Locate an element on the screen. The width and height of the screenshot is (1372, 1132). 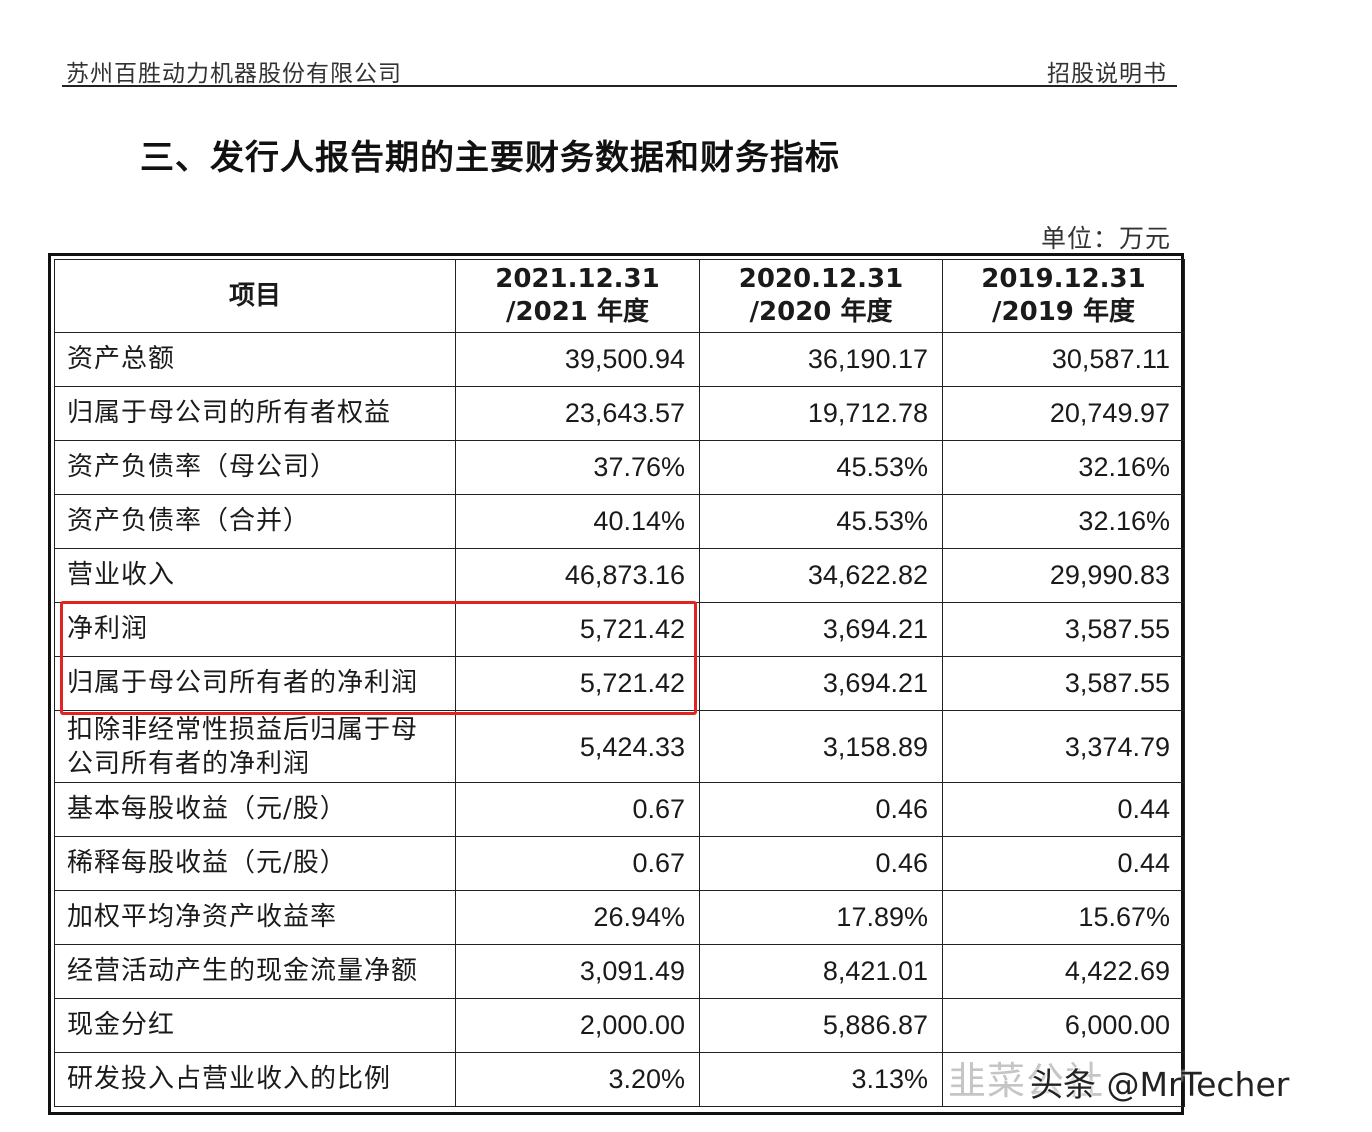
table-row: 基本每股收益（元/股） 0.67 0.46 0.44 is located at coordinates (619, 809).